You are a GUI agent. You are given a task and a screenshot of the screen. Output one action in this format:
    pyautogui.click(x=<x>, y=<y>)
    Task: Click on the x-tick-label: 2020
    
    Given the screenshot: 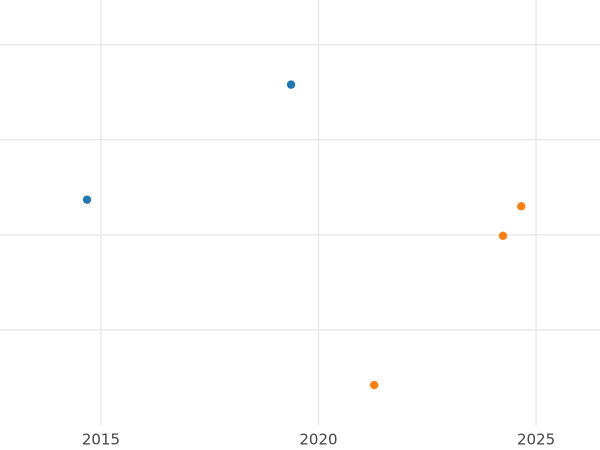 What is the action you would take?
    pyautogui.click(x=318, y=440)
    